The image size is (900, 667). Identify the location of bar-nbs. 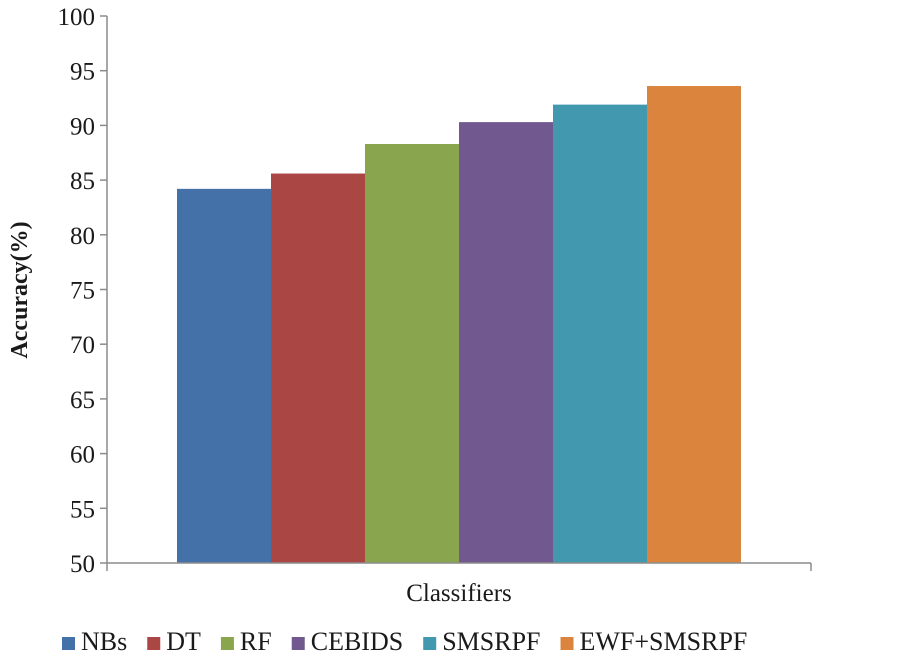
(224, 376).